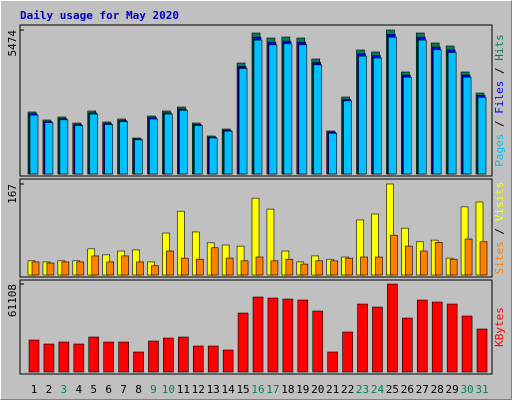 This screenshot has width=512, height=400. I want to click on x-tick-label: 31, so click(481, 389).